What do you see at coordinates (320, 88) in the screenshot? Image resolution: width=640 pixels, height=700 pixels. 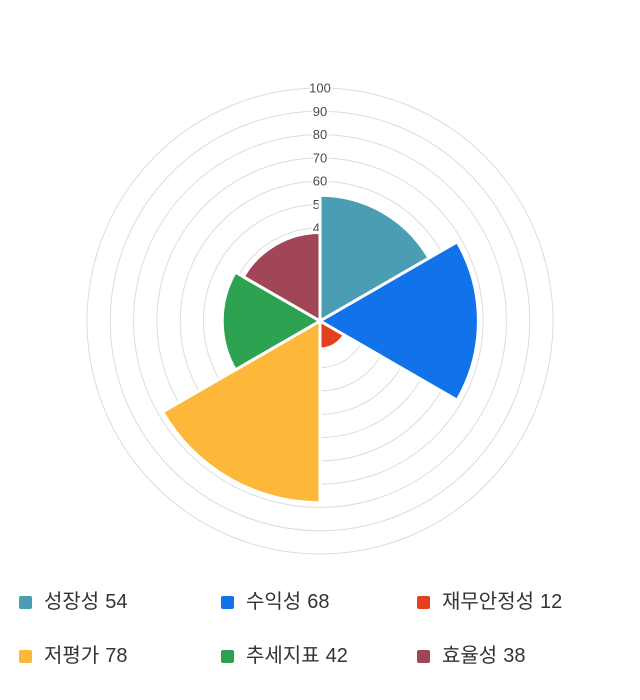 I see `radial-tick-label: 100` at bounding box center [320, 88].